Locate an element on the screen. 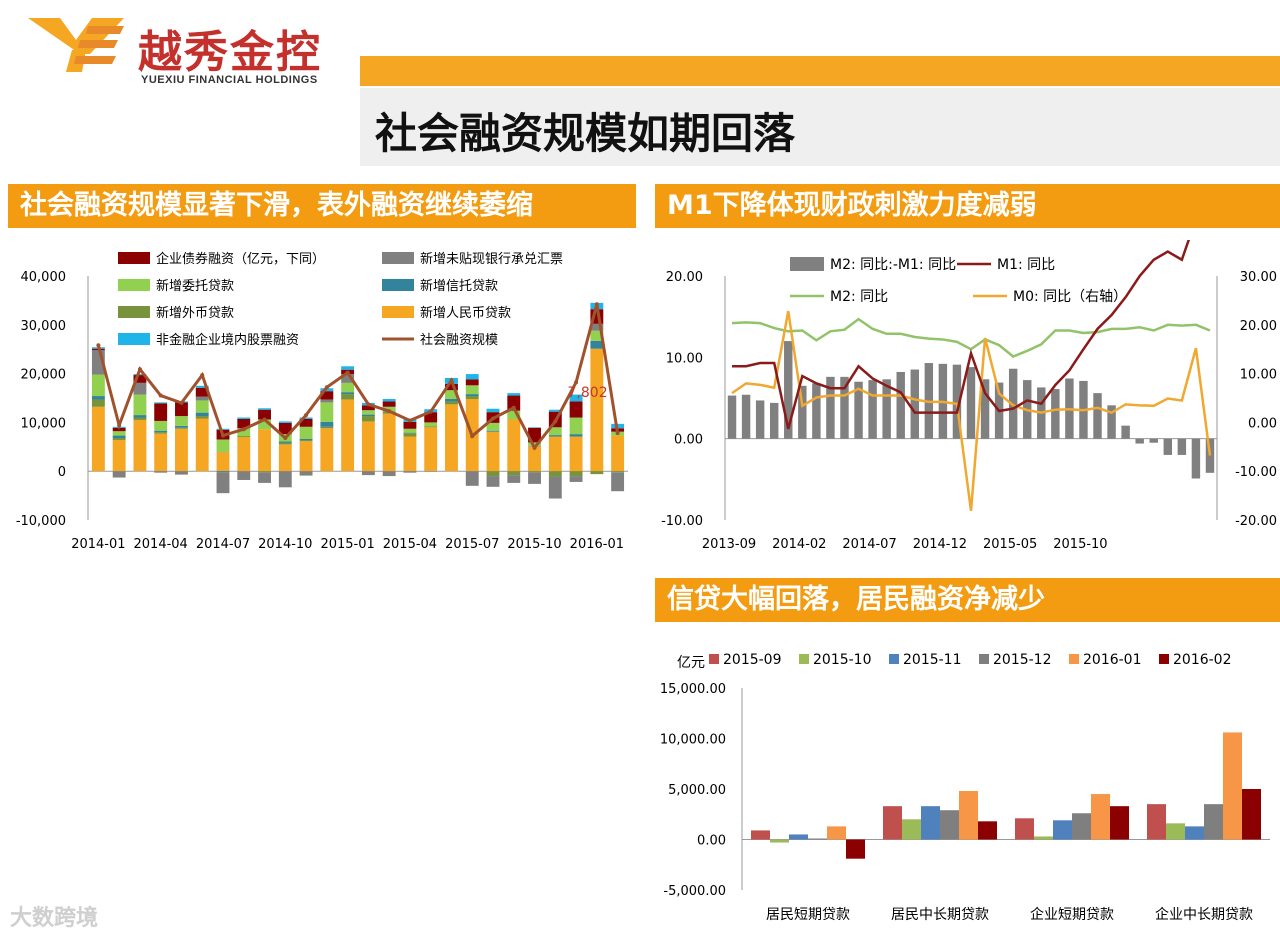  x-tick-label: 2014-12 is located at coordinates (940, 544).